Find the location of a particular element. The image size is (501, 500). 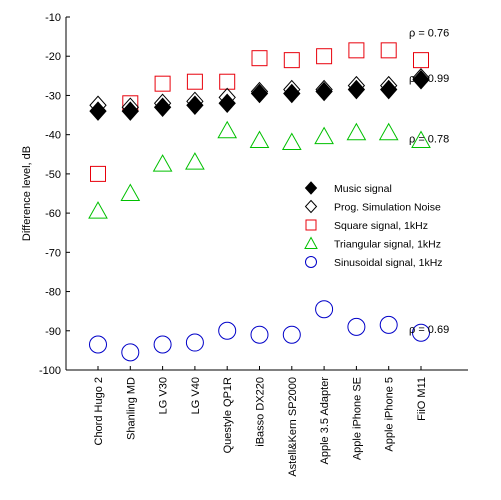

y-tick-label: -20 is located at coordinates (53, 57).